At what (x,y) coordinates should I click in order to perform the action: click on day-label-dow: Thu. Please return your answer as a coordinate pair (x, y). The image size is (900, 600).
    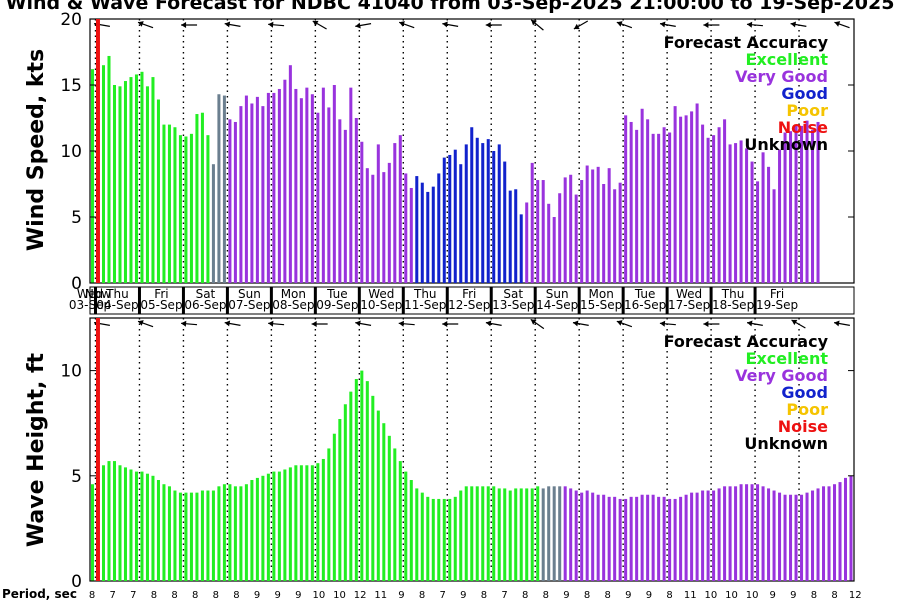
    Looking at the image, I should click on (733, 294).